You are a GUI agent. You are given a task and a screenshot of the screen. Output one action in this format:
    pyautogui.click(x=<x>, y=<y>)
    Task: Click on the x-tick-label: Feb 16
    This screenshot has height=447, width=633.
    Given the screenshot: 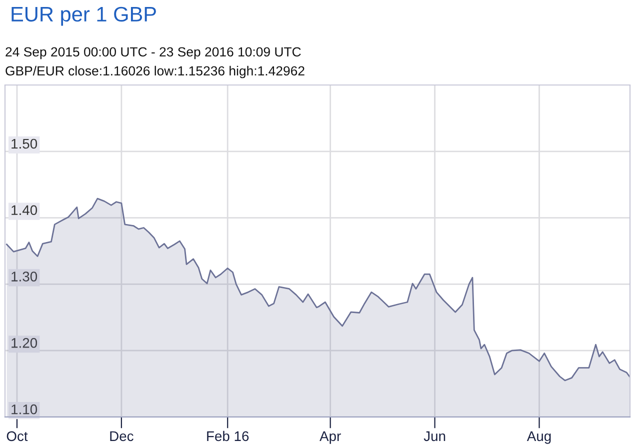 What is the action you would take?
    pyautogui.click(x=228, y=436)
    